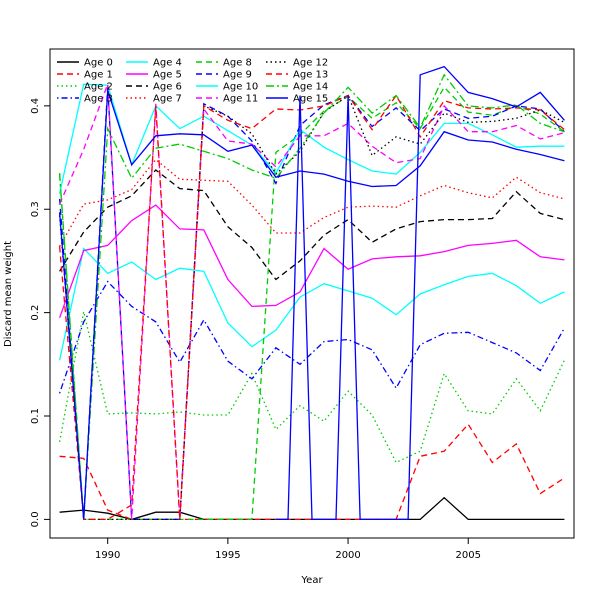 Image resolution: width=600 pixels, height=600 pixels. I want to click on x-tick-label: 2000, so click(347, 555).